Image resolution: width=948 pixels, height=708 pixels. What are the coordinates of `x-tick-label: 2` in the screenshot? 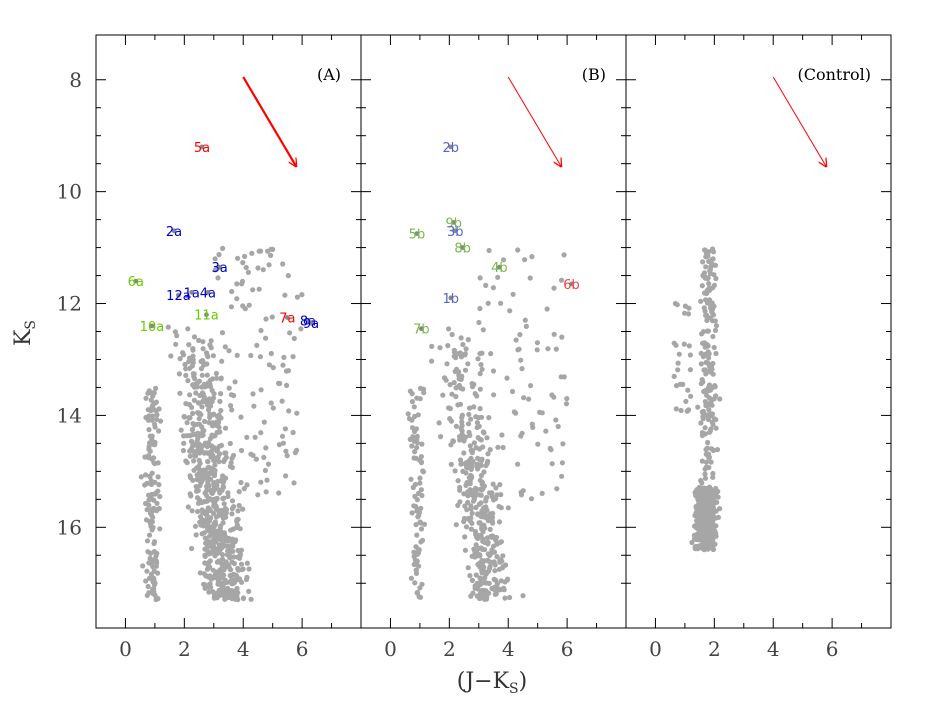 It's located at (714, 649).